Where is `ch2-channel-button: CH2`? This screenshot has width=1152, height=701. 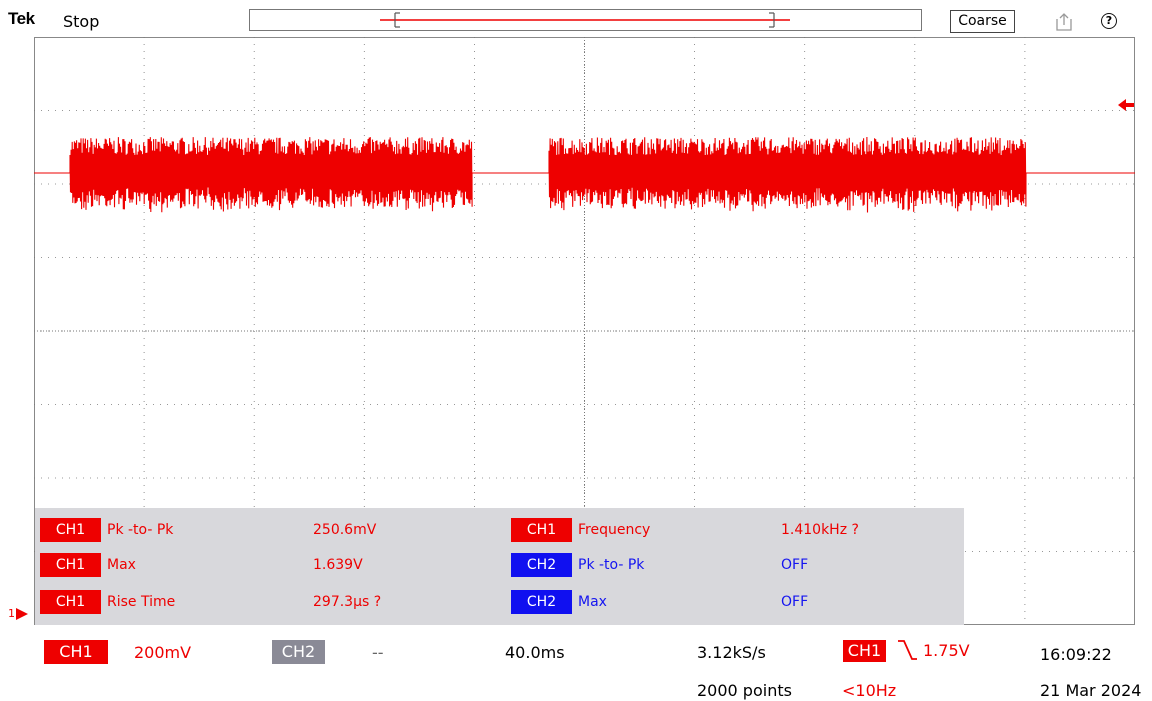
ch2-channel-button: CH2 is located at coordinates (298, 652).